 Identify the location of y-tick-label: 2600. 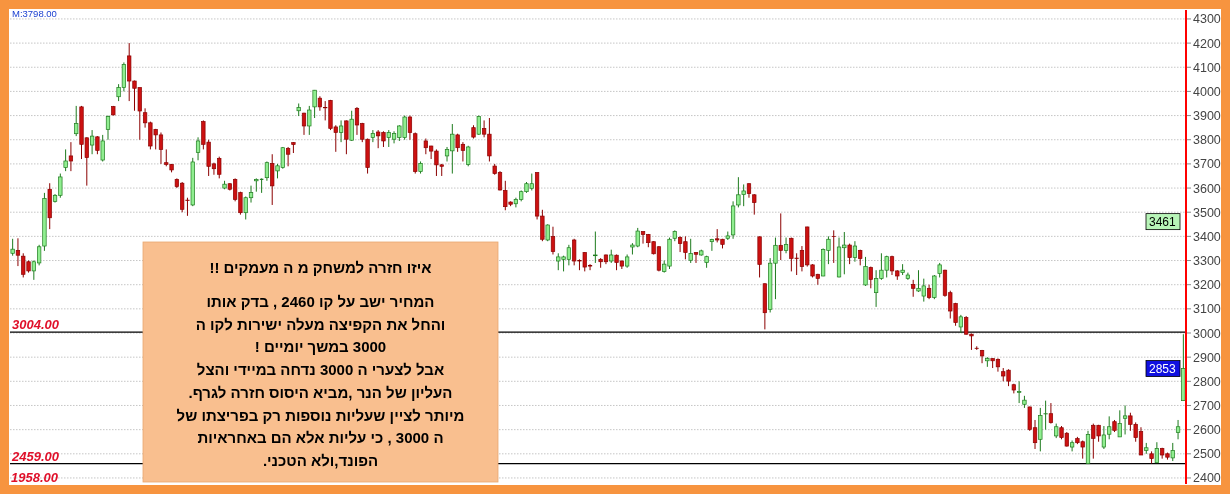
(1207, 430).